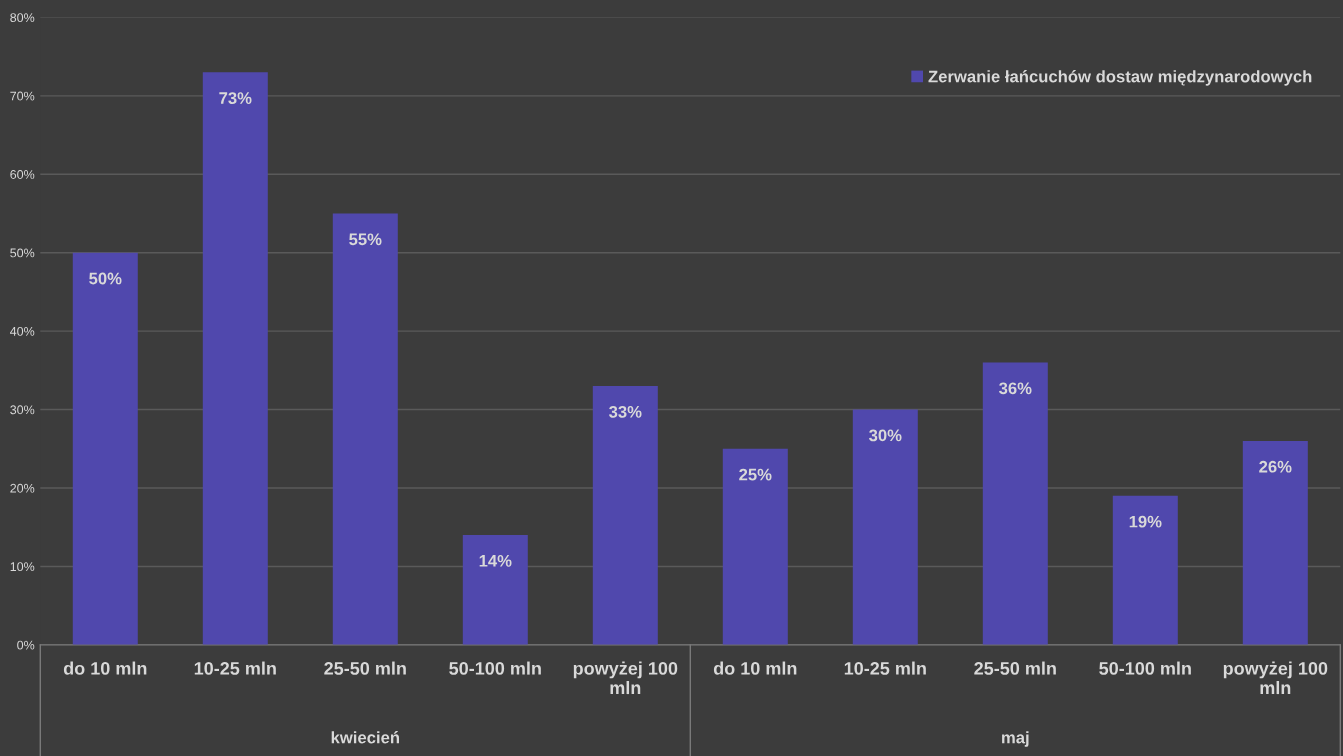 This screenshot has height=756, width=1343. What do you see at coordinates (365, 737) in the screenshot?
I see `text: kwiecień` at bounding box center [365, 737].